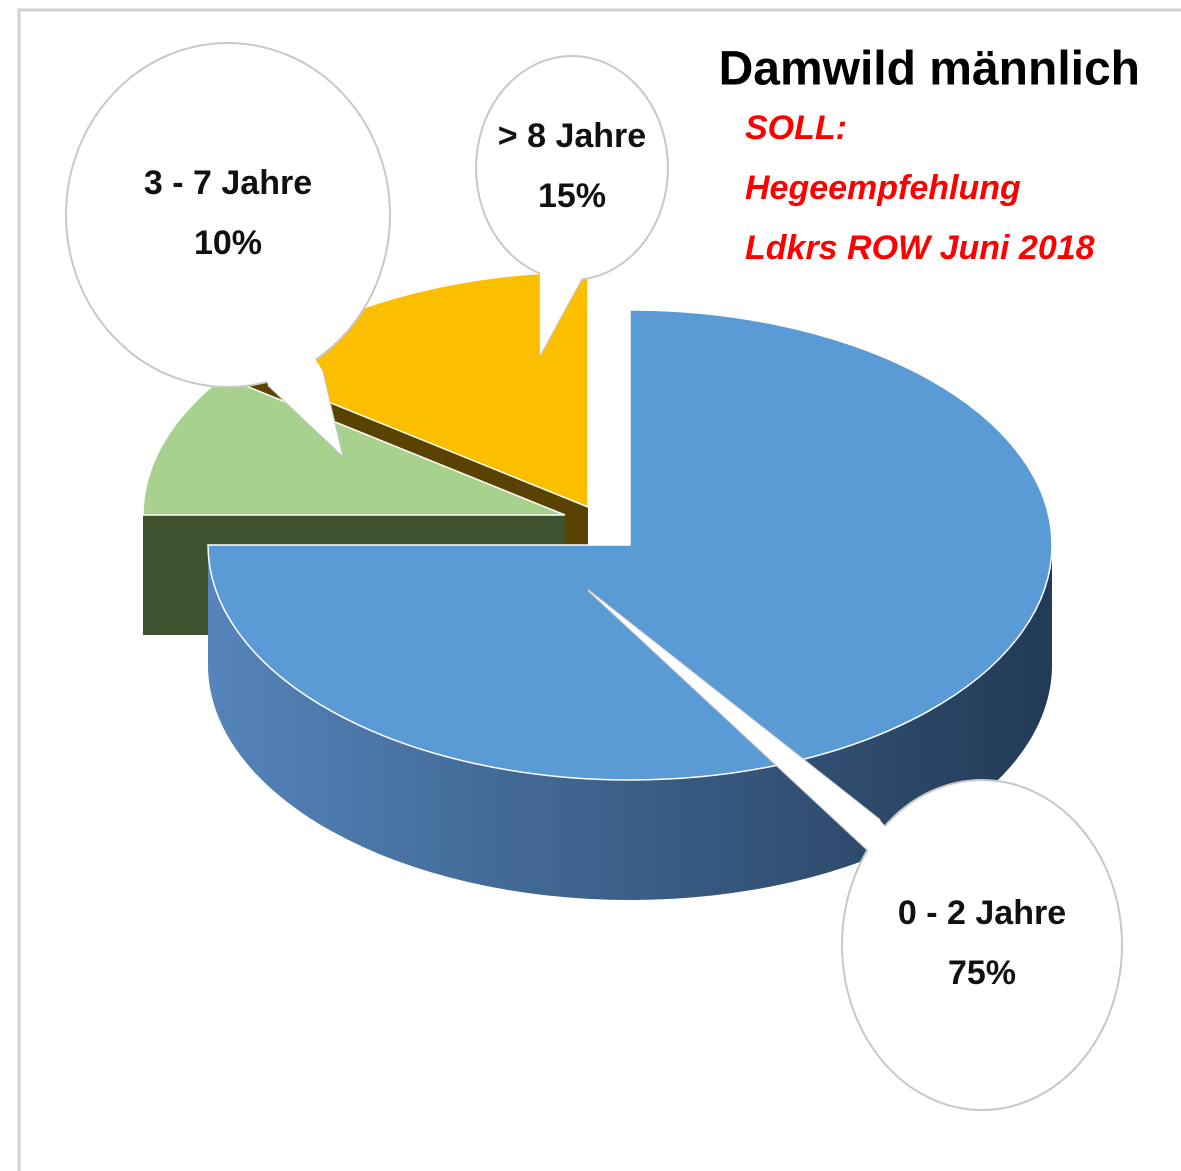 This screenshot has width=1181, height=1171. Describe the element at coordinates (982, 913) in the screenshot. I see `category-label: 0 - 2 Jahre` at that location.